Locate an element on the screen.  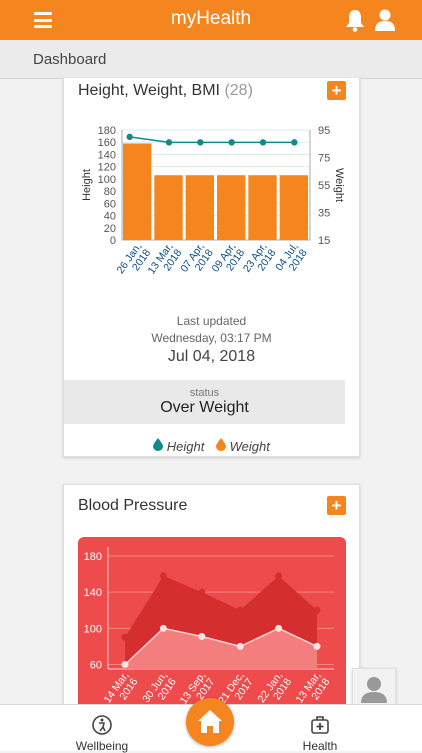
legend-height: Height is located at coordinates (178, 446).